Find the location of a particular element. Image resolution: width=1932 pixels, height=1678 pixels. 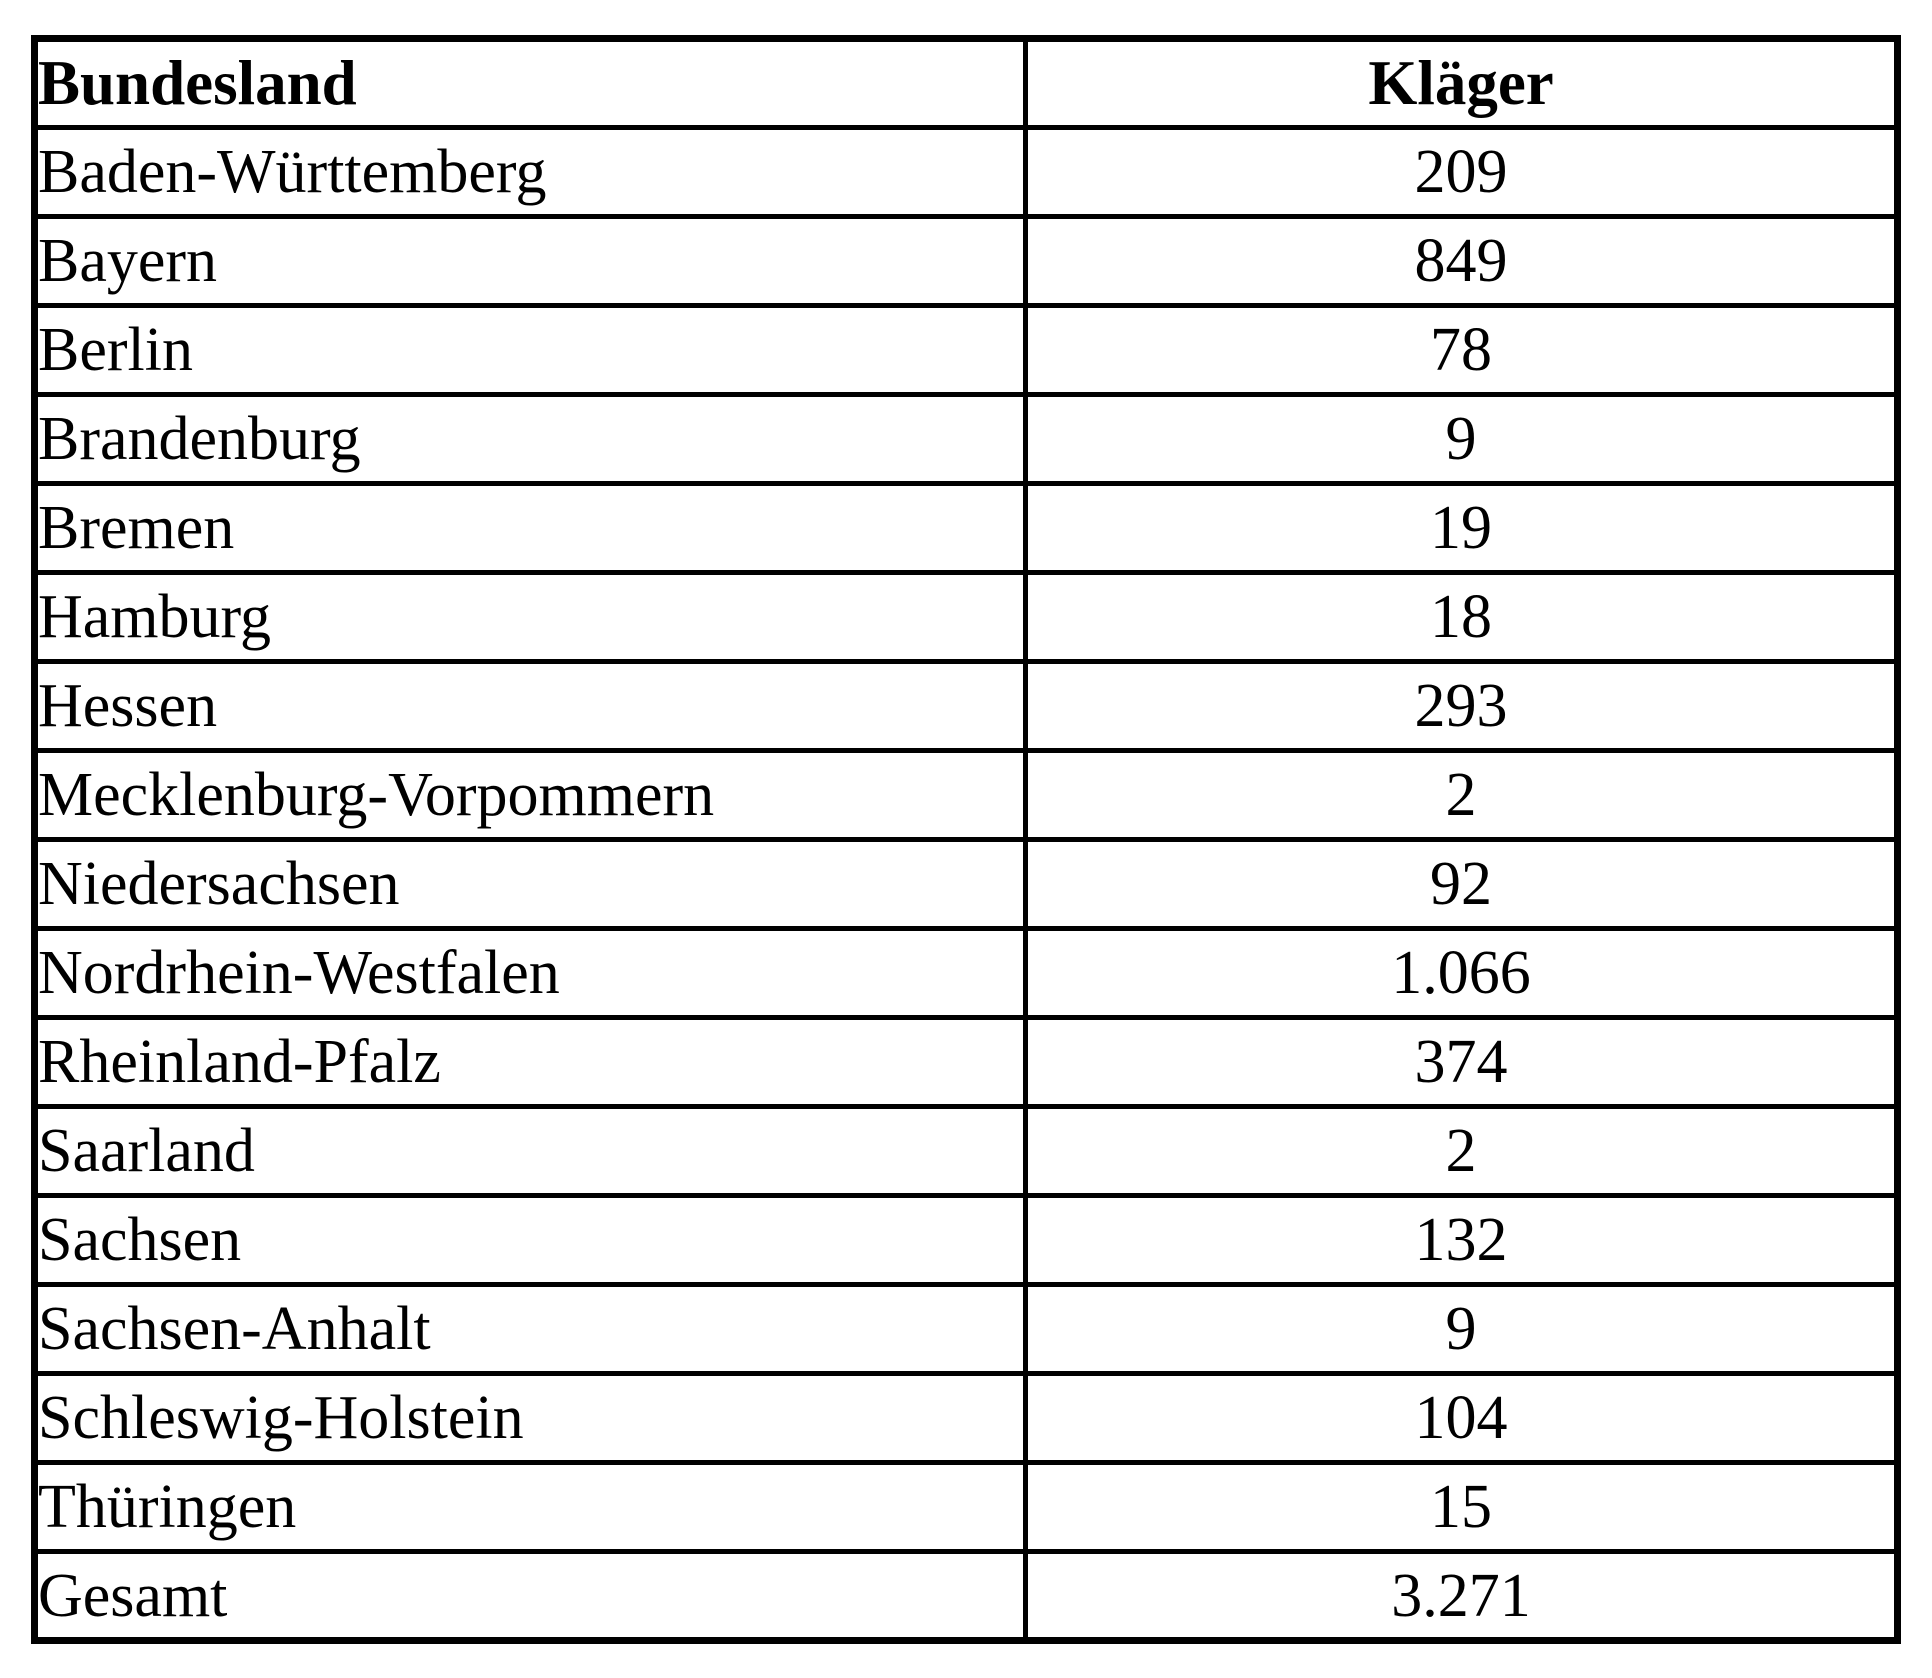

bundesland-cell: Nordrhein-Westfalen is located at coordinates (530, 973).